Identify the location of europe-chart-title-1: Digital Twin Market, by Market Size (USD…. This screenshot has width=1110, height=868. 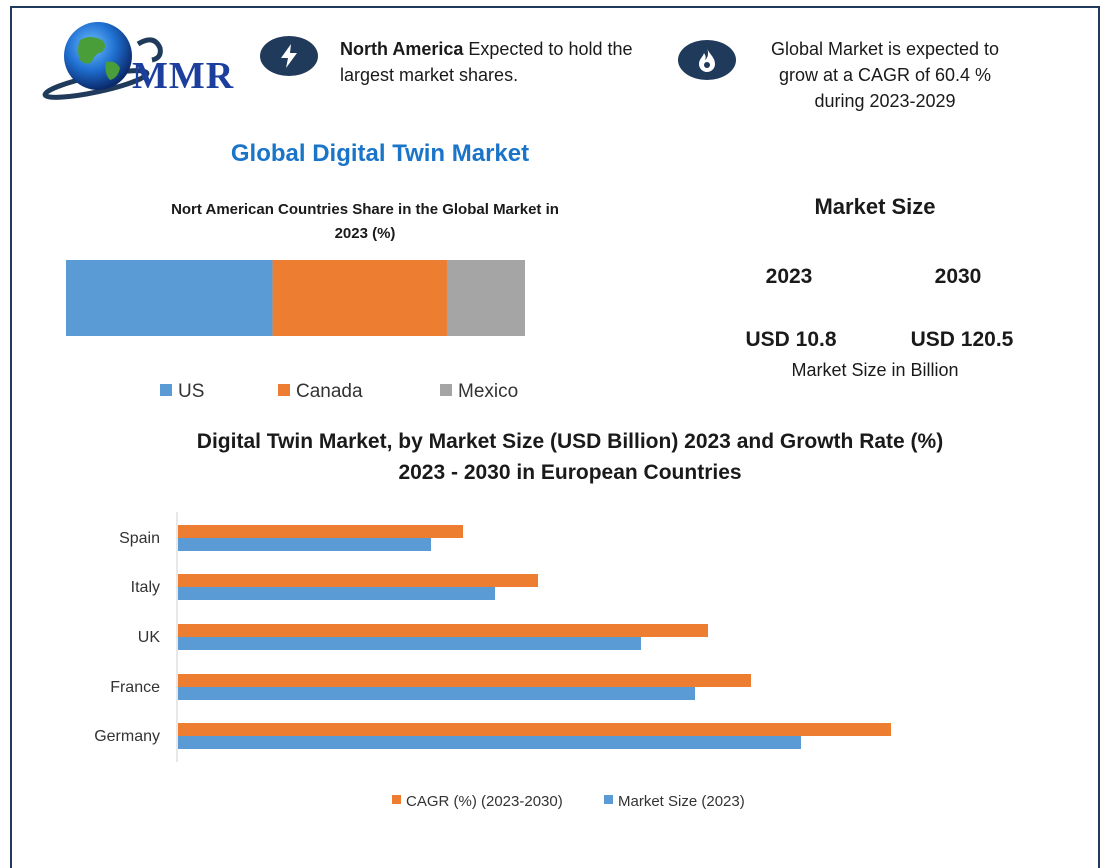
(570, 441).